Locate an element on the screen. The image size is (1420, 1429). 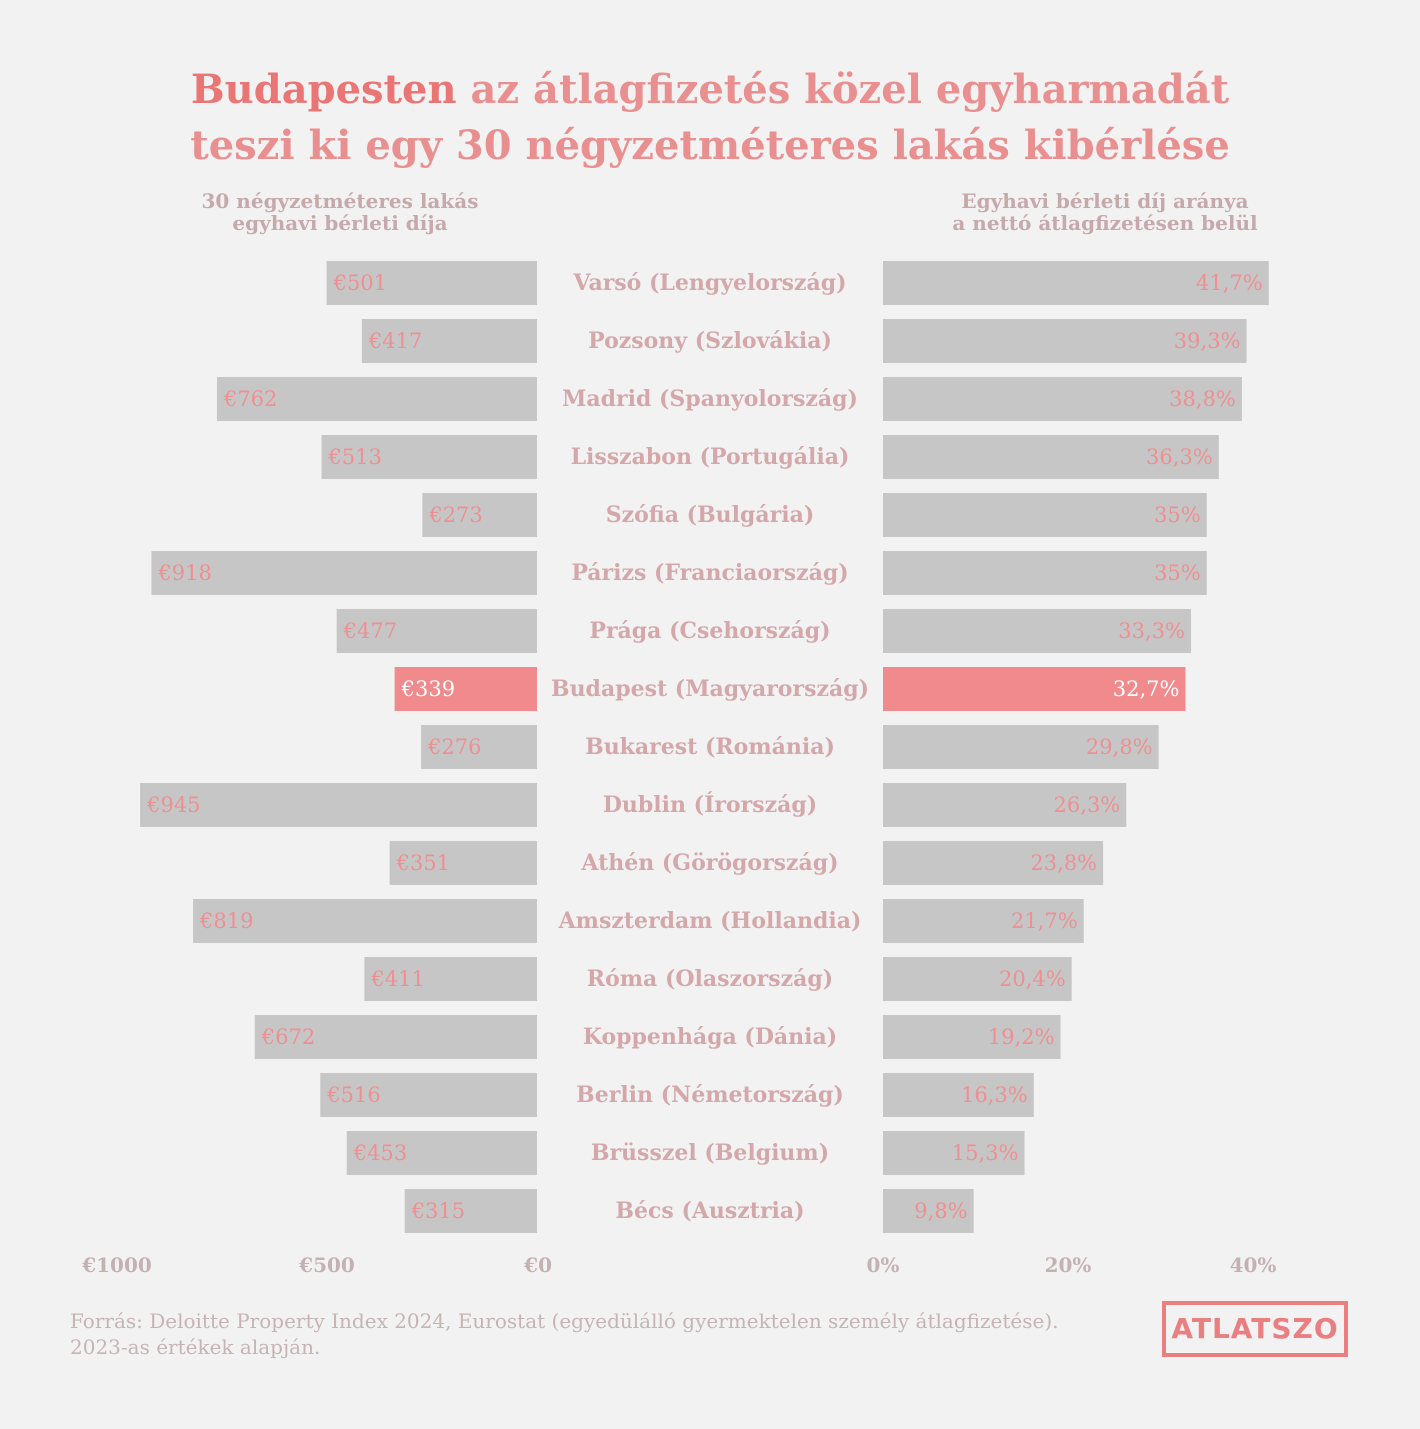
right-axis-tick: 20% is located at coordinates (1068, 1265).